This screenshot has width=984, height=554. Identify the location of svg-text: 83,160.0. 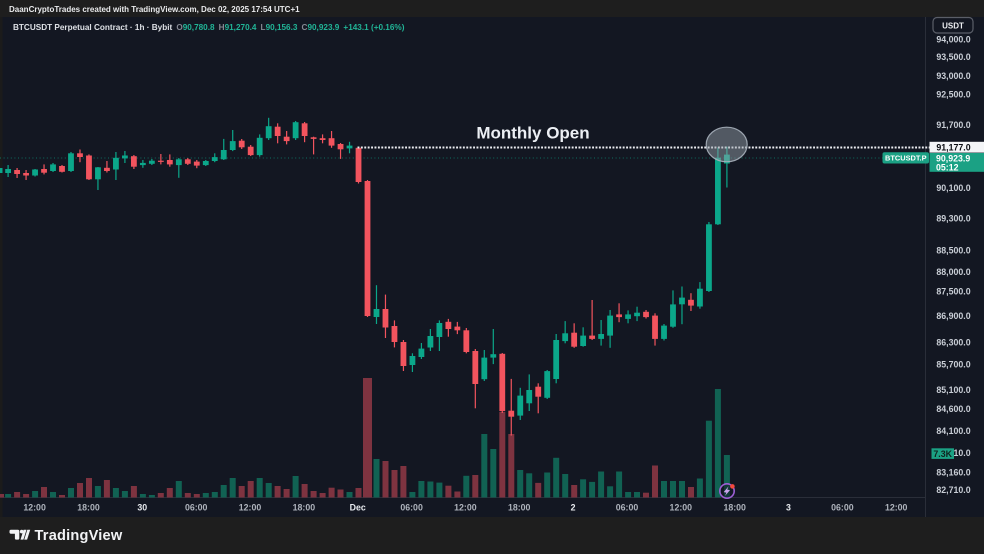
(953, 472).